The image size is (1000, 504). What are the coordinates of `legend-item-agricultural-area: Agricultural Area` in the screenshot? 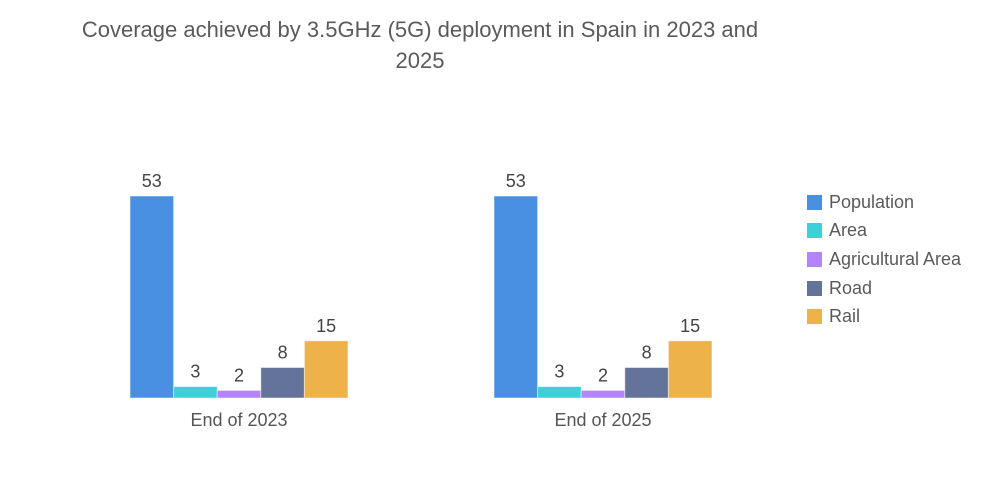 It's located at (884, 259).